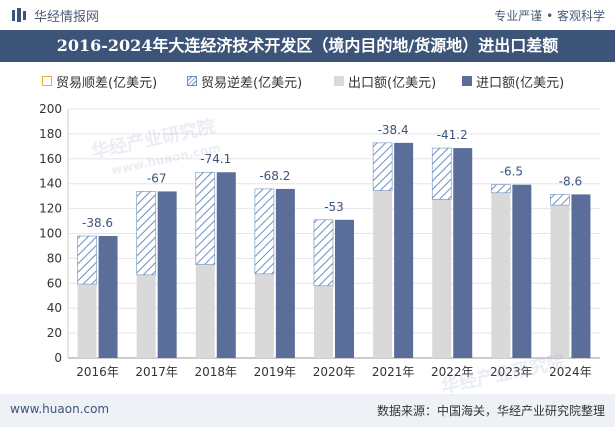 The height and width of the screenshot is (427, 615). I want to click on footer-source: 数据来源：中国海关，华经产业研究院整理, so click(490, 411).